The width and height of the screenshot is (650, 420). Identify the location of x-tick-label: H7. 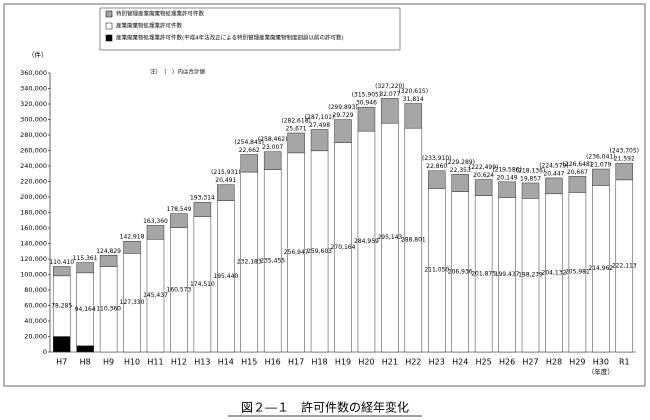
(61, 362).